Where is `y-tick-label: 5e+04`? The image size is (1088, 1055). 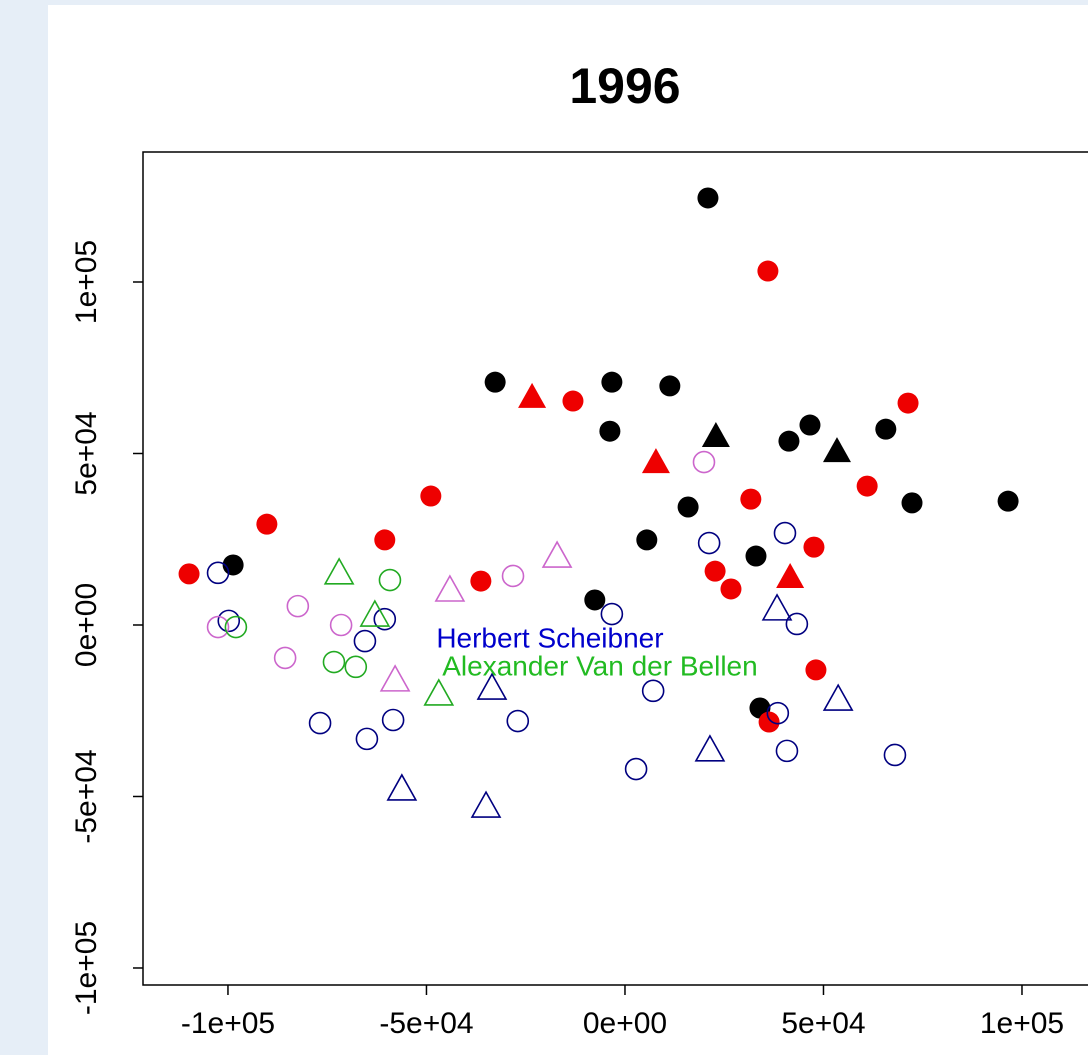 y-tick-label: 5e+04 is located at coordinates (86, 453).